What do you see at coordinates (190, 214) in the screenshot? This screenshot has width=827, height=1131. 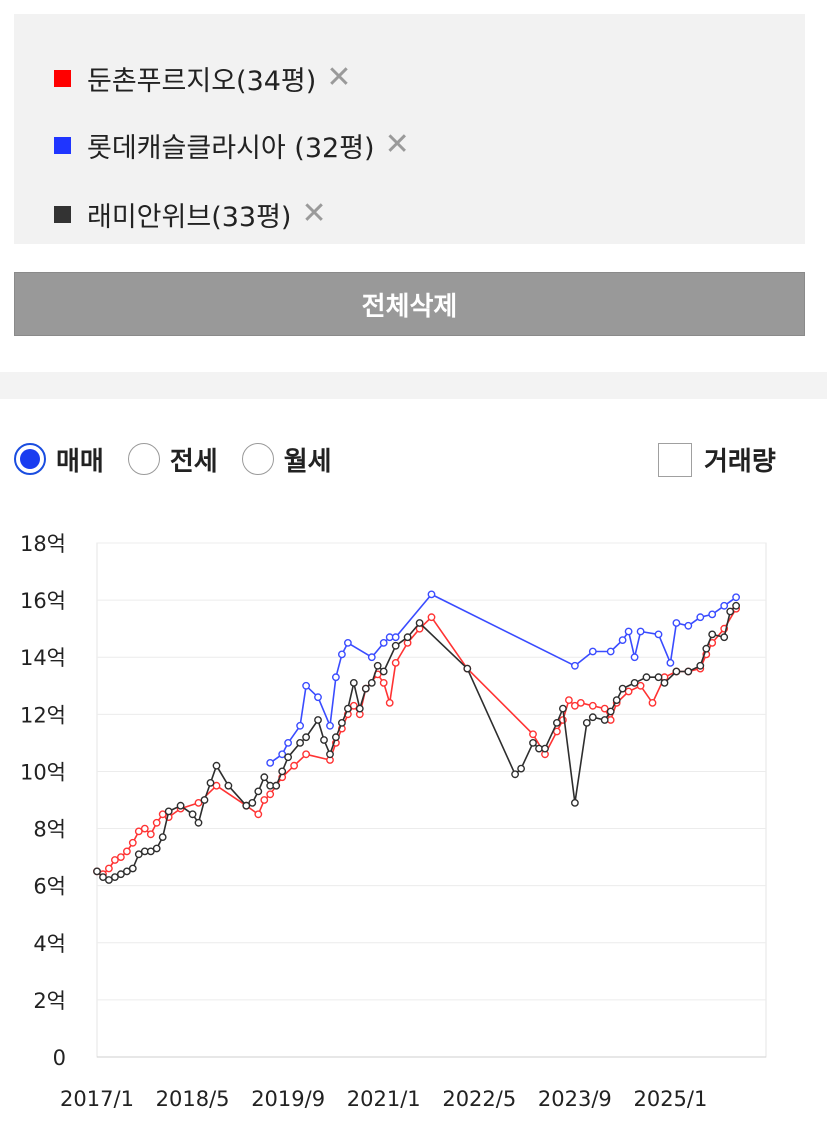 I see `legend-item-2: 래미안위브(33평) ✕` at bounding box center [190, 214].